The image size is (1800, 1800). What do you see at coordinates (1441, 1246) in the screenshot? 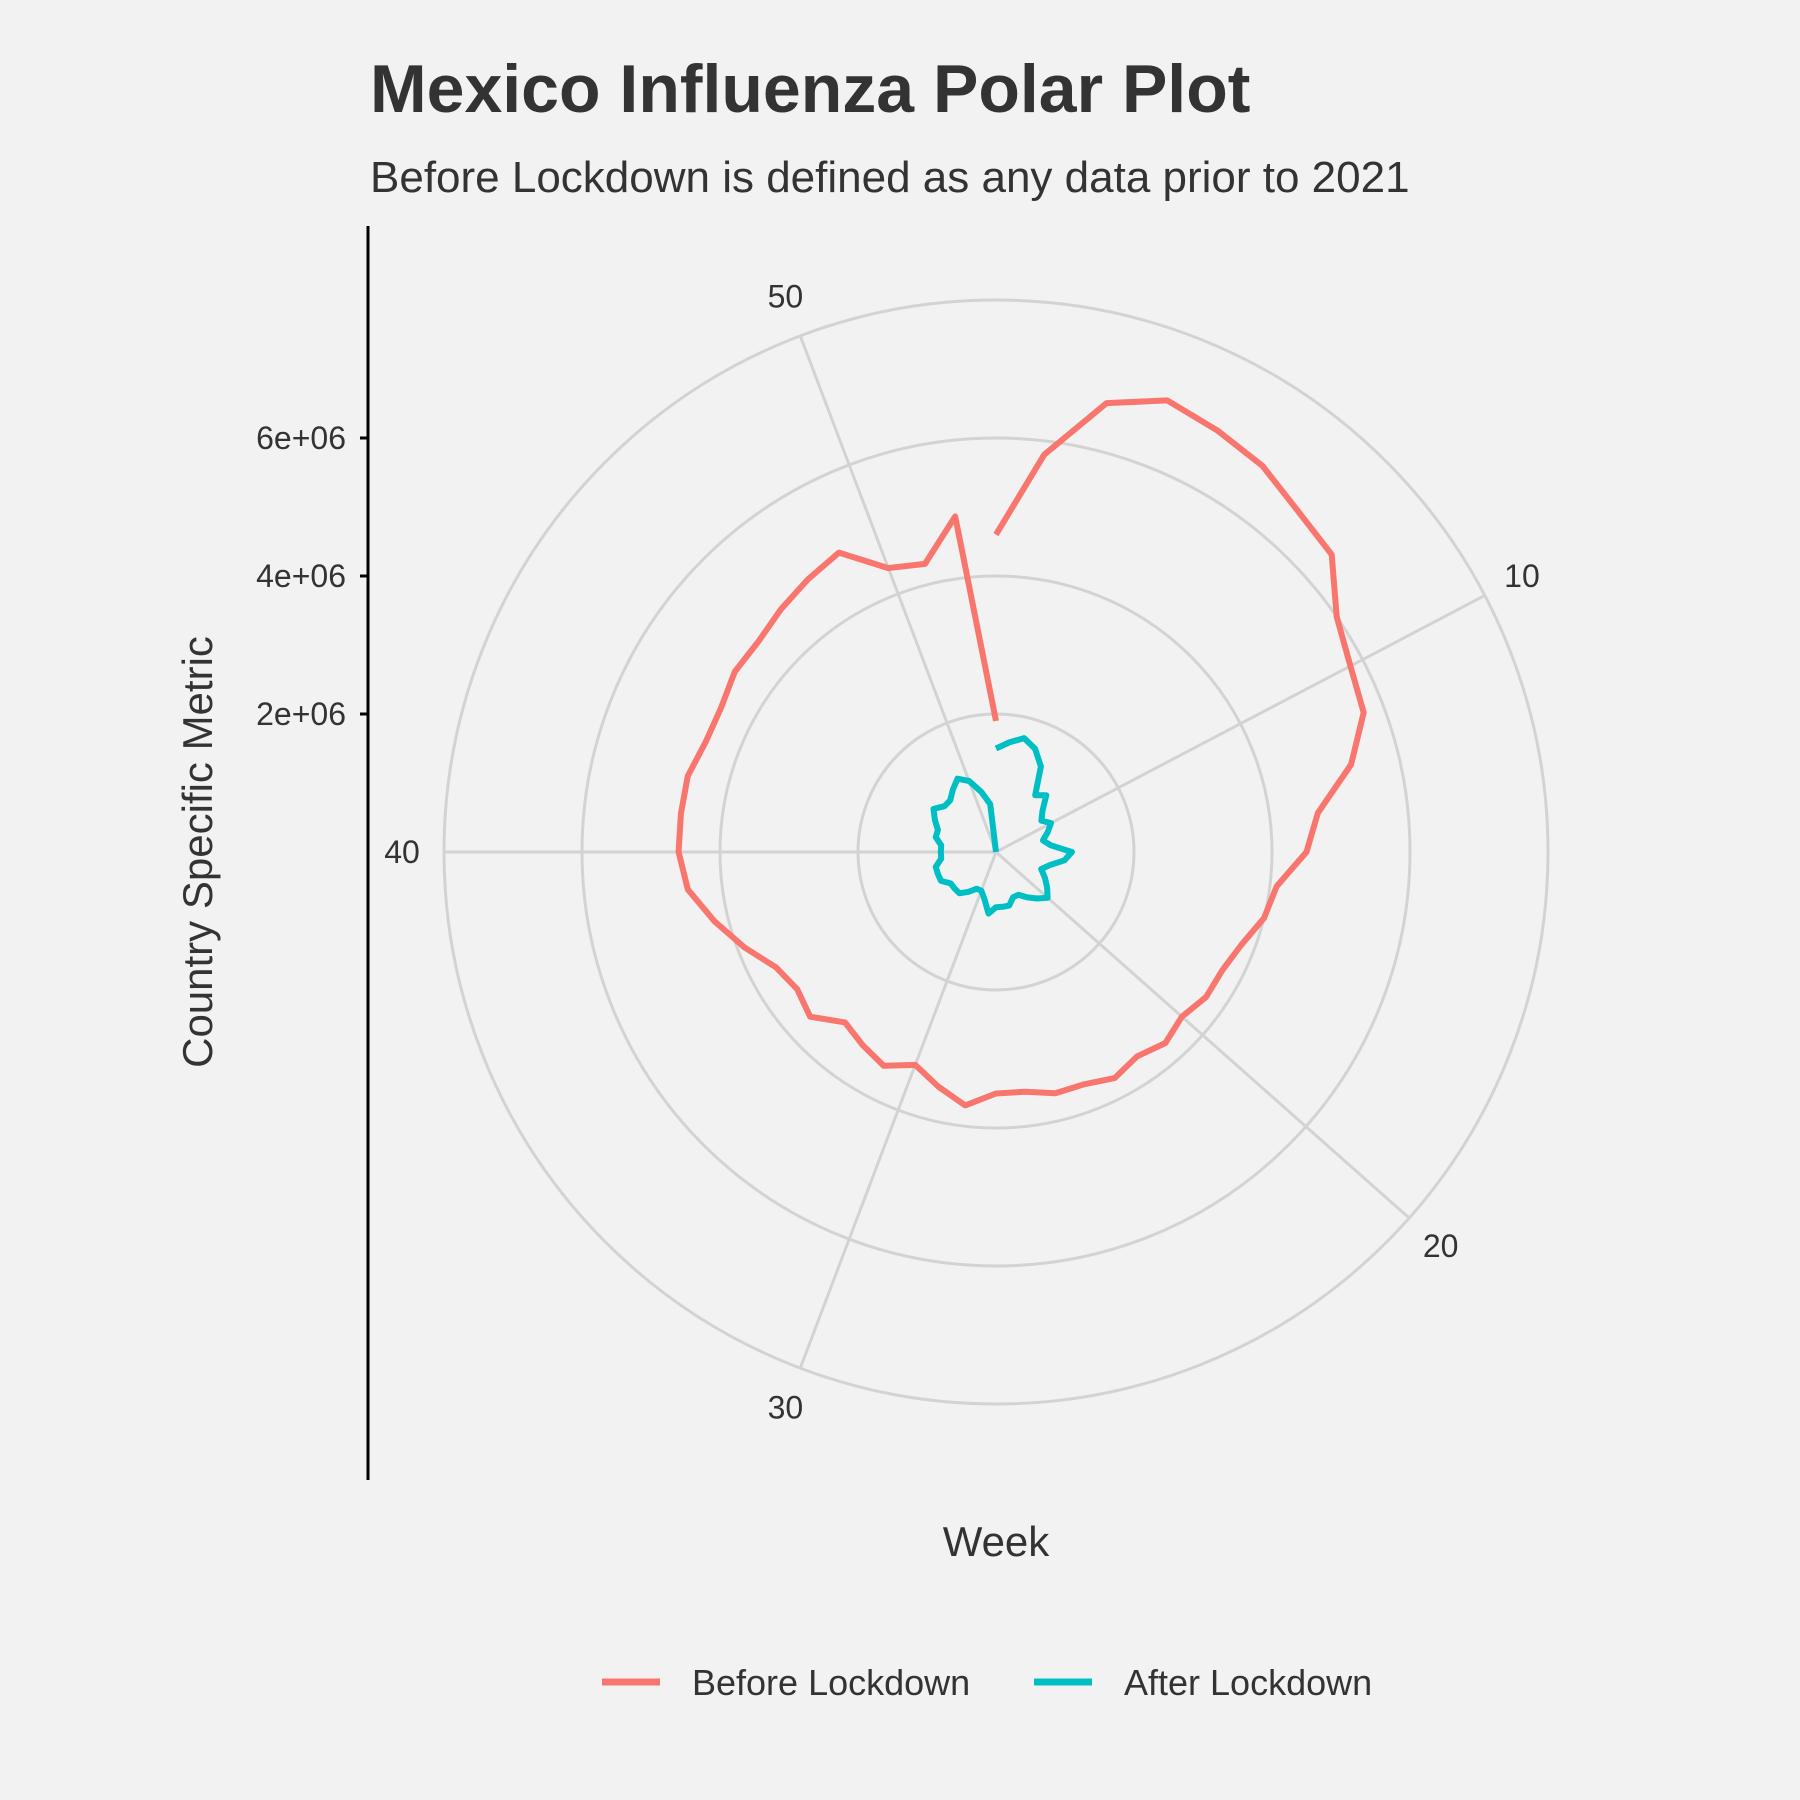
I see `theta-tick-label-20: 20` at bounding box center [1441, 1246].